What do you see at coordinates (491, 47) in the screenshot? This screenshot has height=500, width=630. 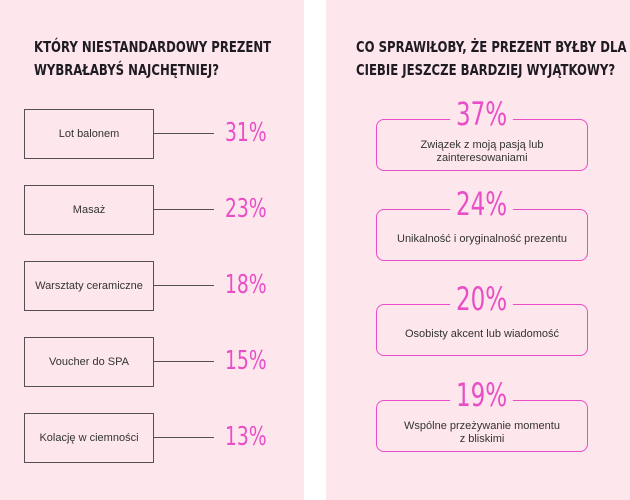 I see `right-title-line-1: CO SPRAWIŁOBY, ŻE PREZENT BYŁBY DLA` at bounding box center [491, 47].